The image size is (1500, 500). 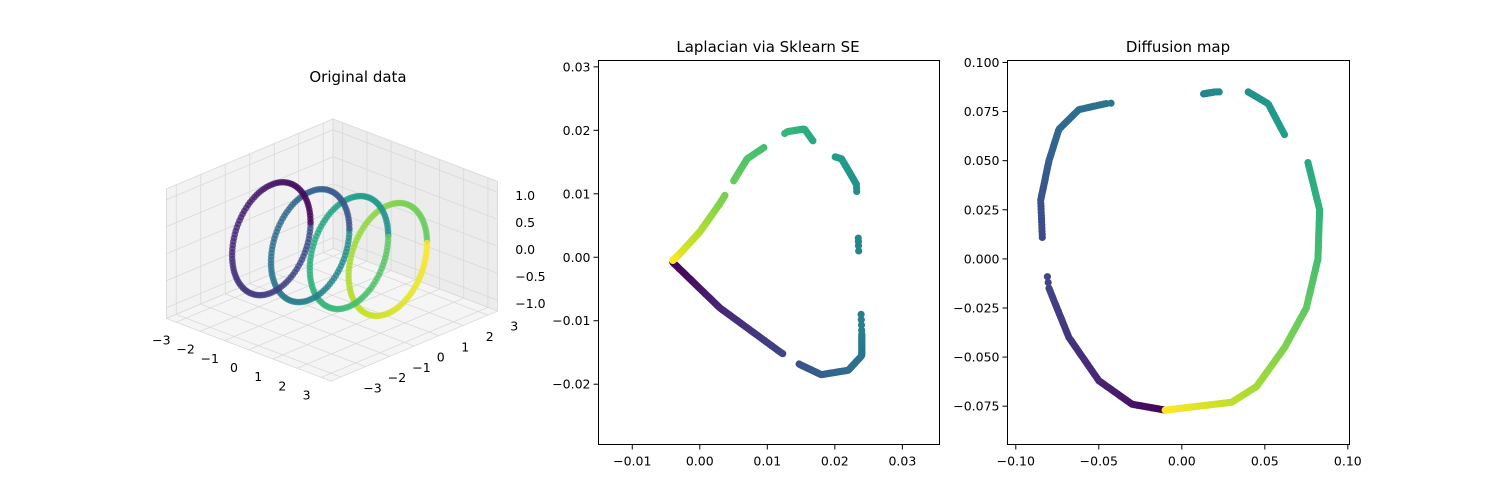 What do you see at coordinates (372, 388) in the screenshot?
I see `y-tick-label-3d: −3` at bounding box center [372, 388].